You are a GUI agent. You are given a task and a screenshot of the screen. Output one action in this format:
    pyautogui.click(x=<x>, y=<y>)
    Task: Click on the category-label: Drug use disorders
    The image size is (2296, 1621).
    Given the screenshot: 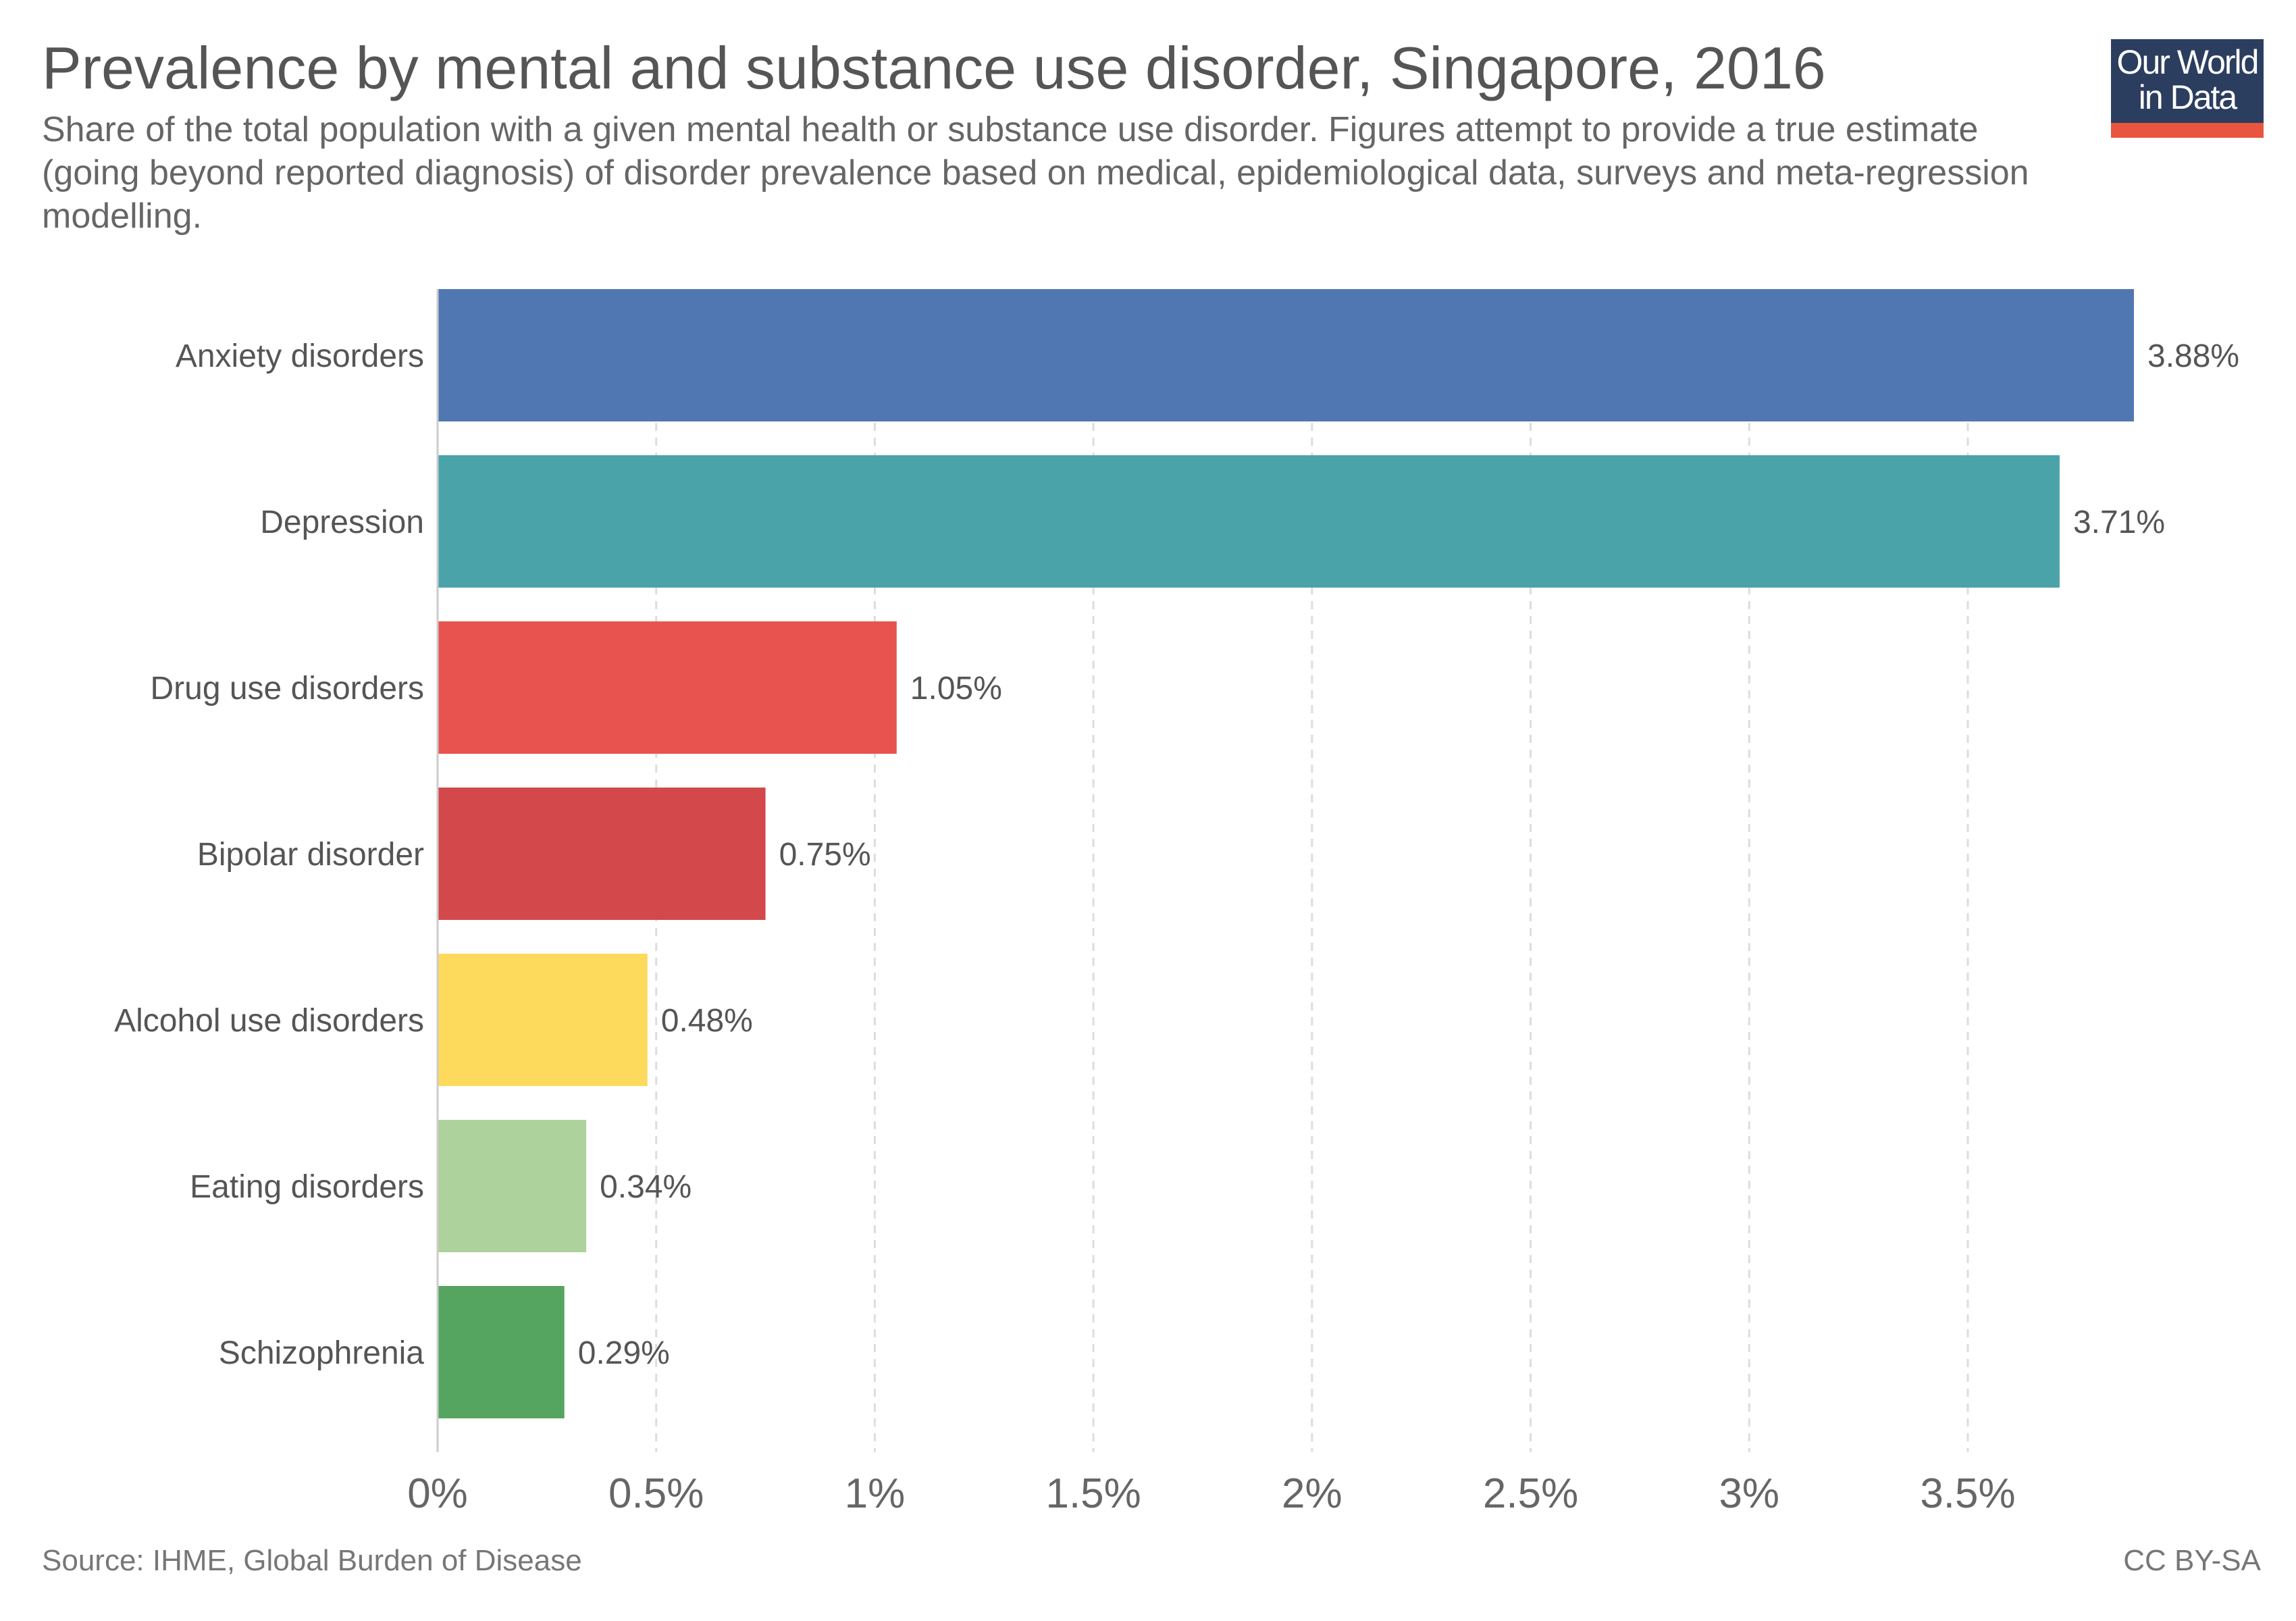 What is the action you would take?
    pyautogui.click(x=287, y=688)
    